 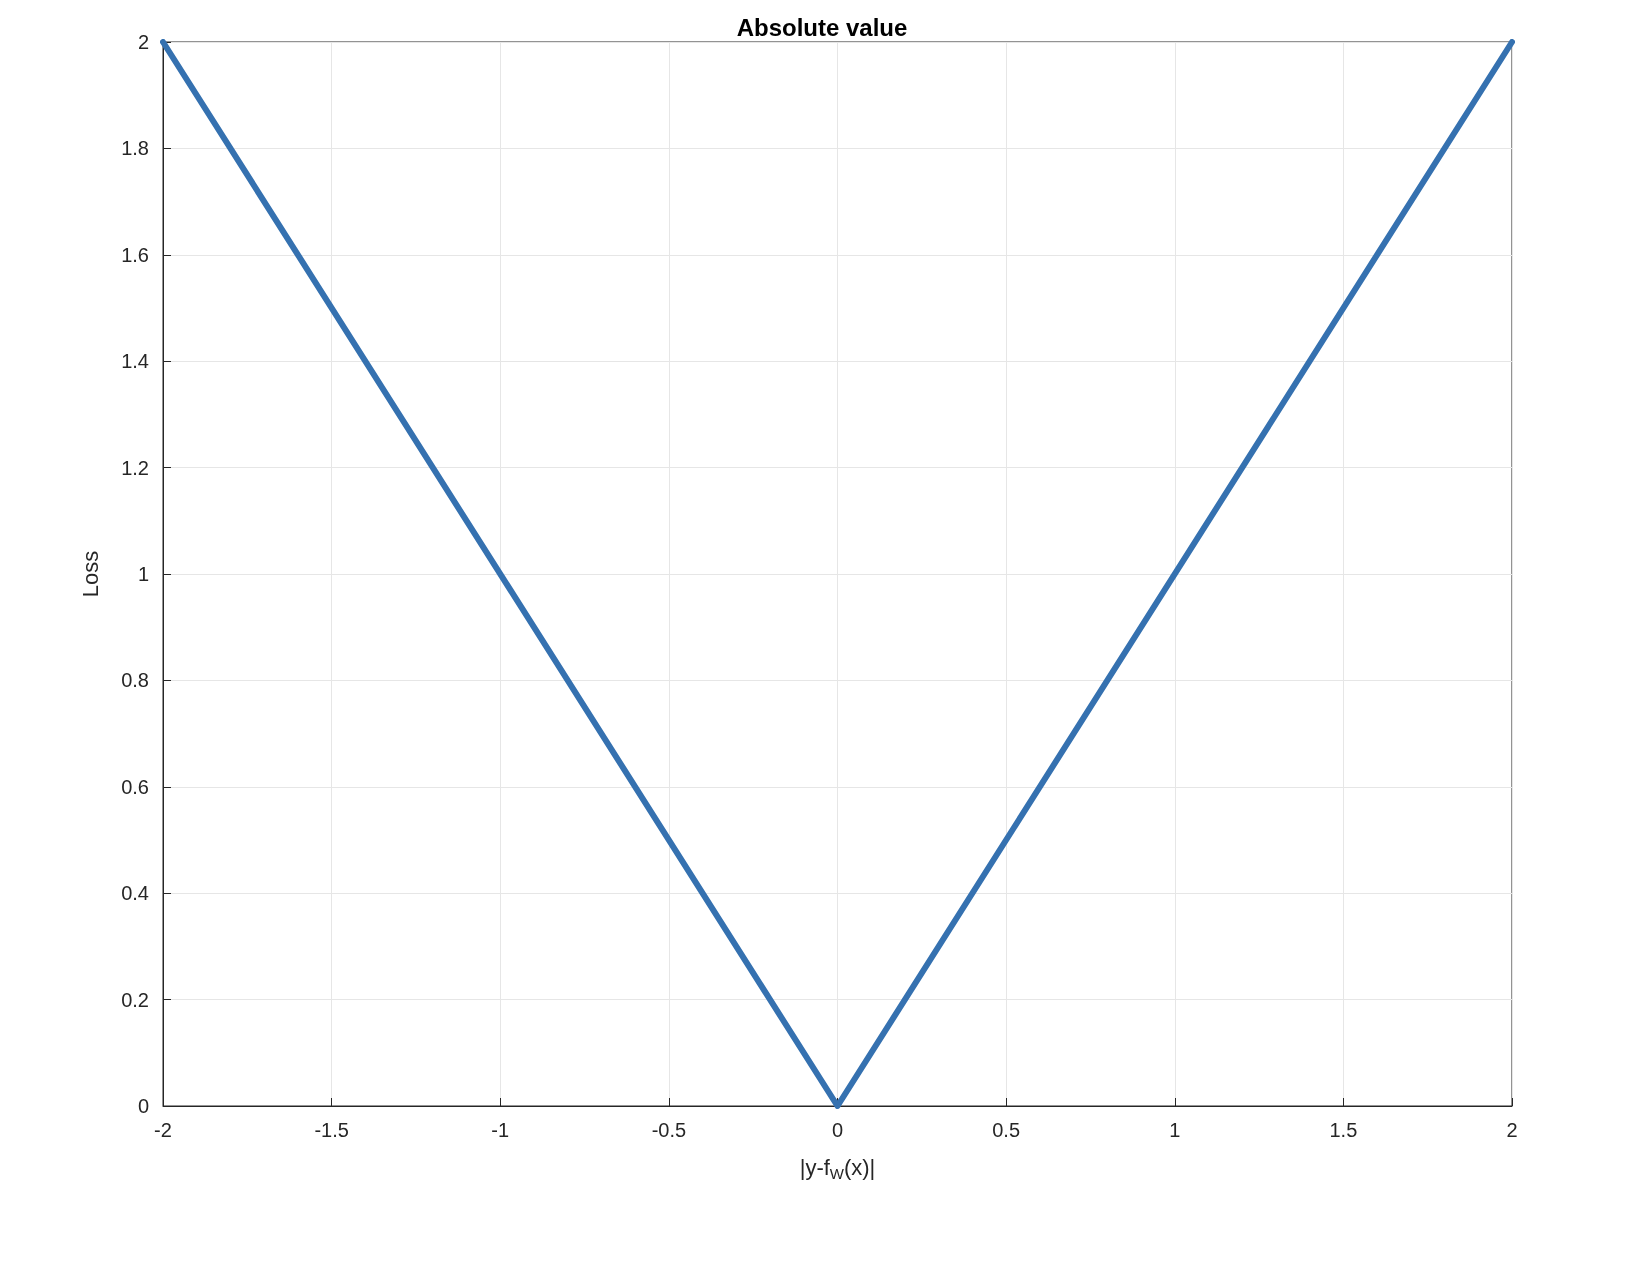 What do you see at coordinates (1175, 1130) in the screenshot?
I see `x-tick-label: 1` at bounding box center [1175, 1130].